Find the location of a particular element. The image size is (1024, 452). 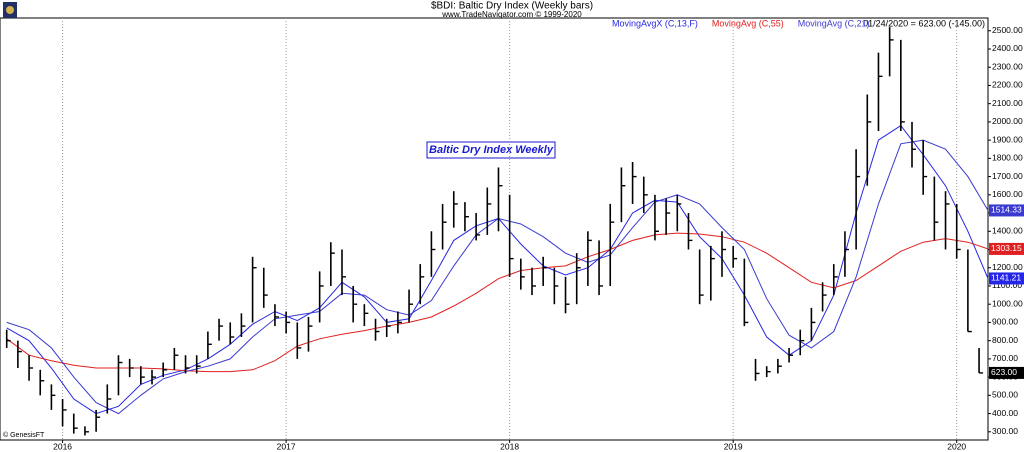

y-tick-label: 1200.00 is located at coordinates (1007, 267).